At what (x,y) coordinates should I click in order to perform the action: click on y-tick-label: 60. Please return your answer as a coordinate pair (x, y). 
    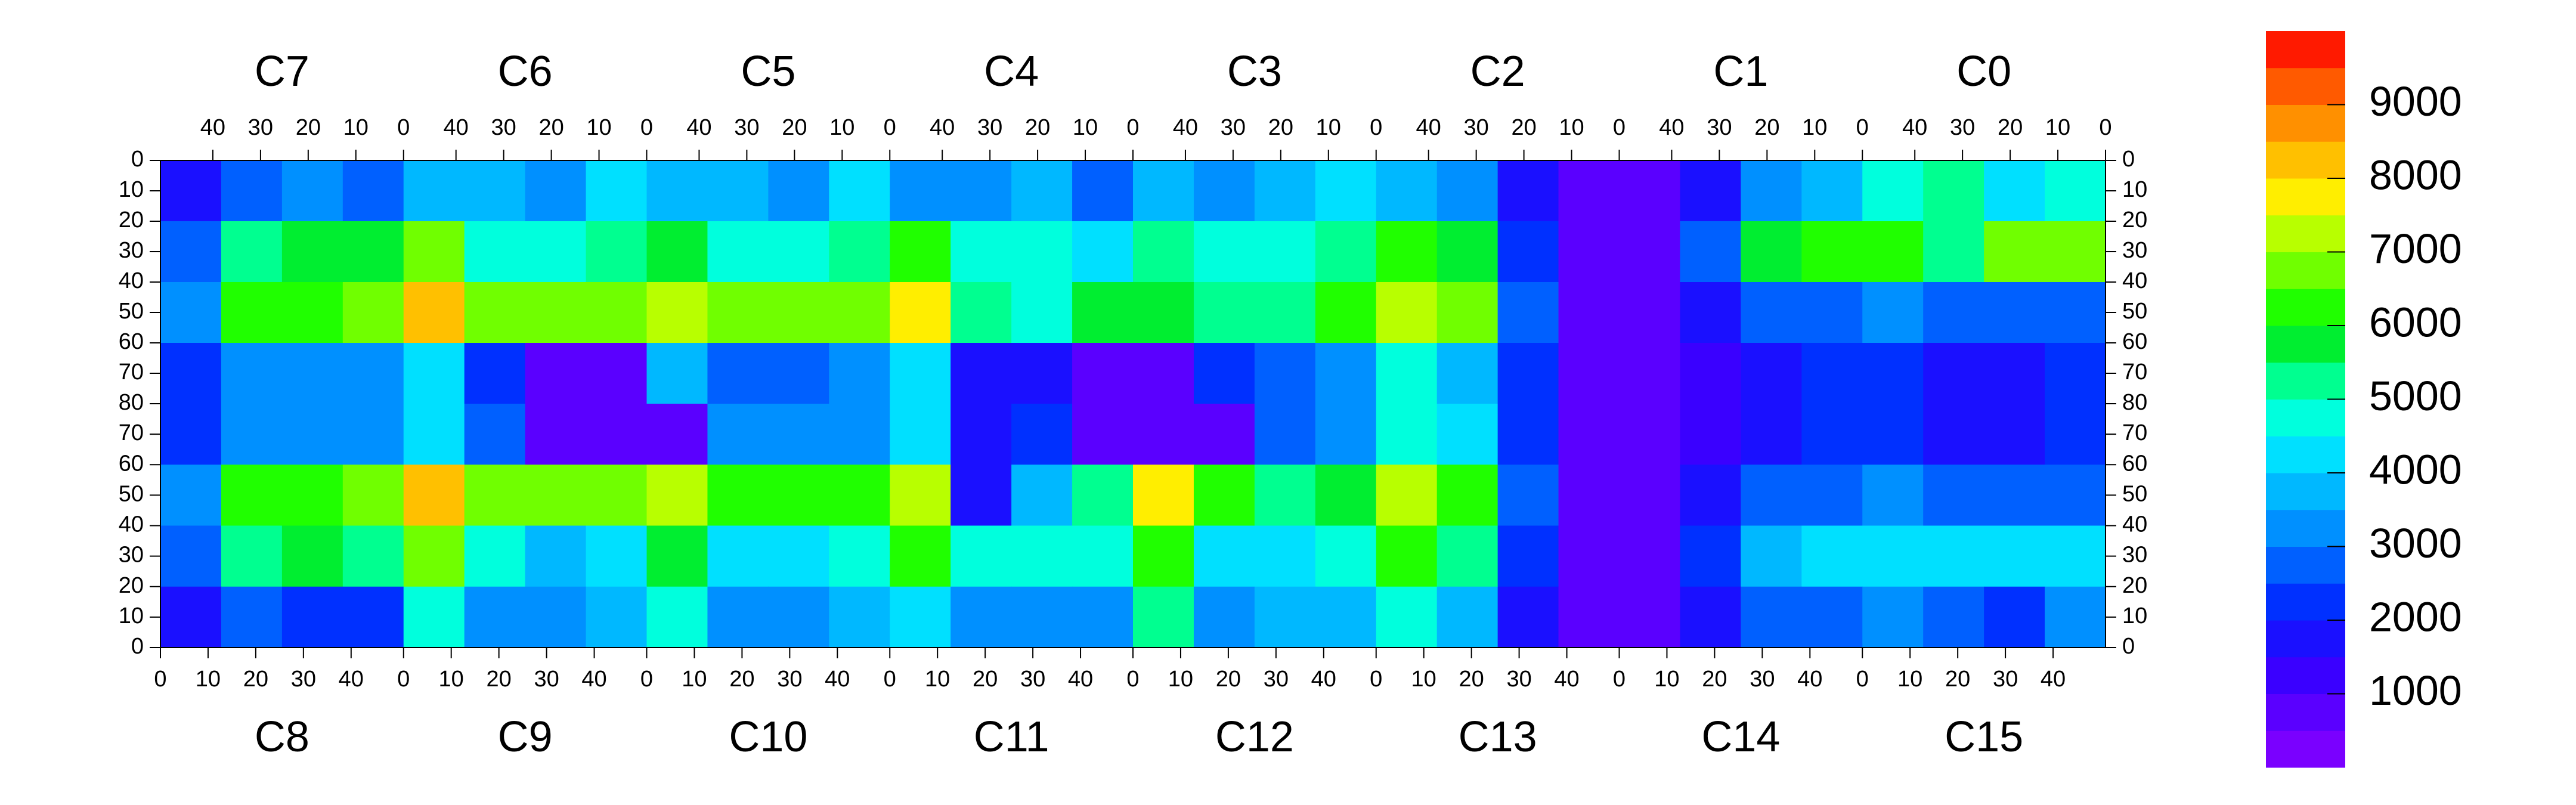
    Looking at the image, I should click on (132, 342).